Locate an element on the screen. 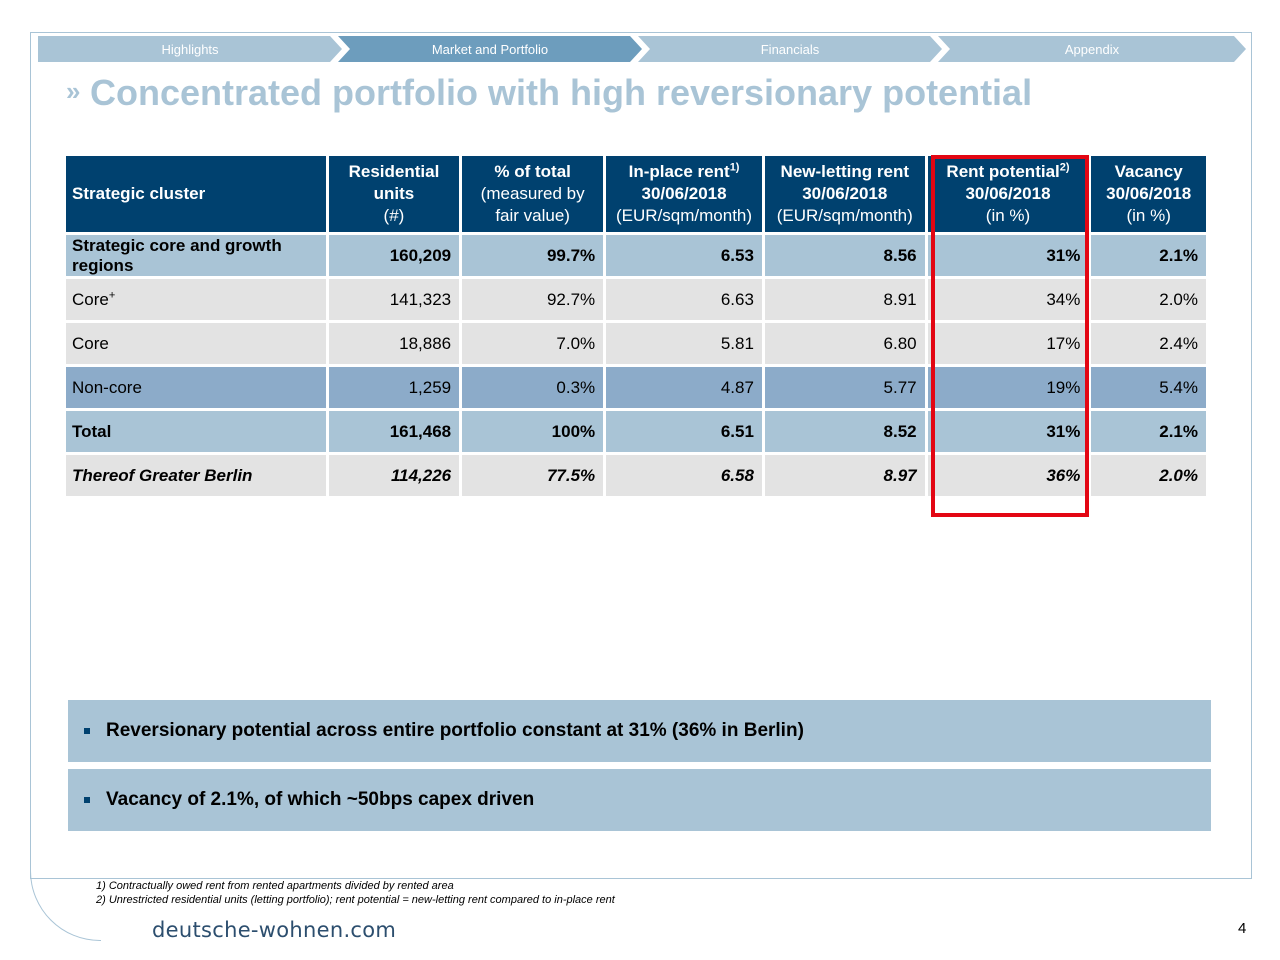 Image resolution: width=1280 pixels, height=960 pixels. company-logo: deutsche-wohnen.com is located at coordinates (274, 930).